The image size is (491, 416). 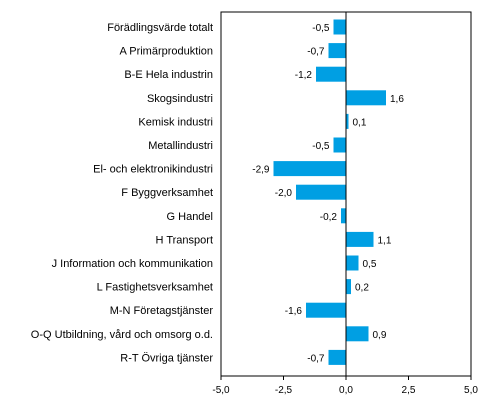 What do you see at coordinates (166, 52) in the screenshot?
I see `category-label: A Primärproduktion` at bounding box center [166, 52].